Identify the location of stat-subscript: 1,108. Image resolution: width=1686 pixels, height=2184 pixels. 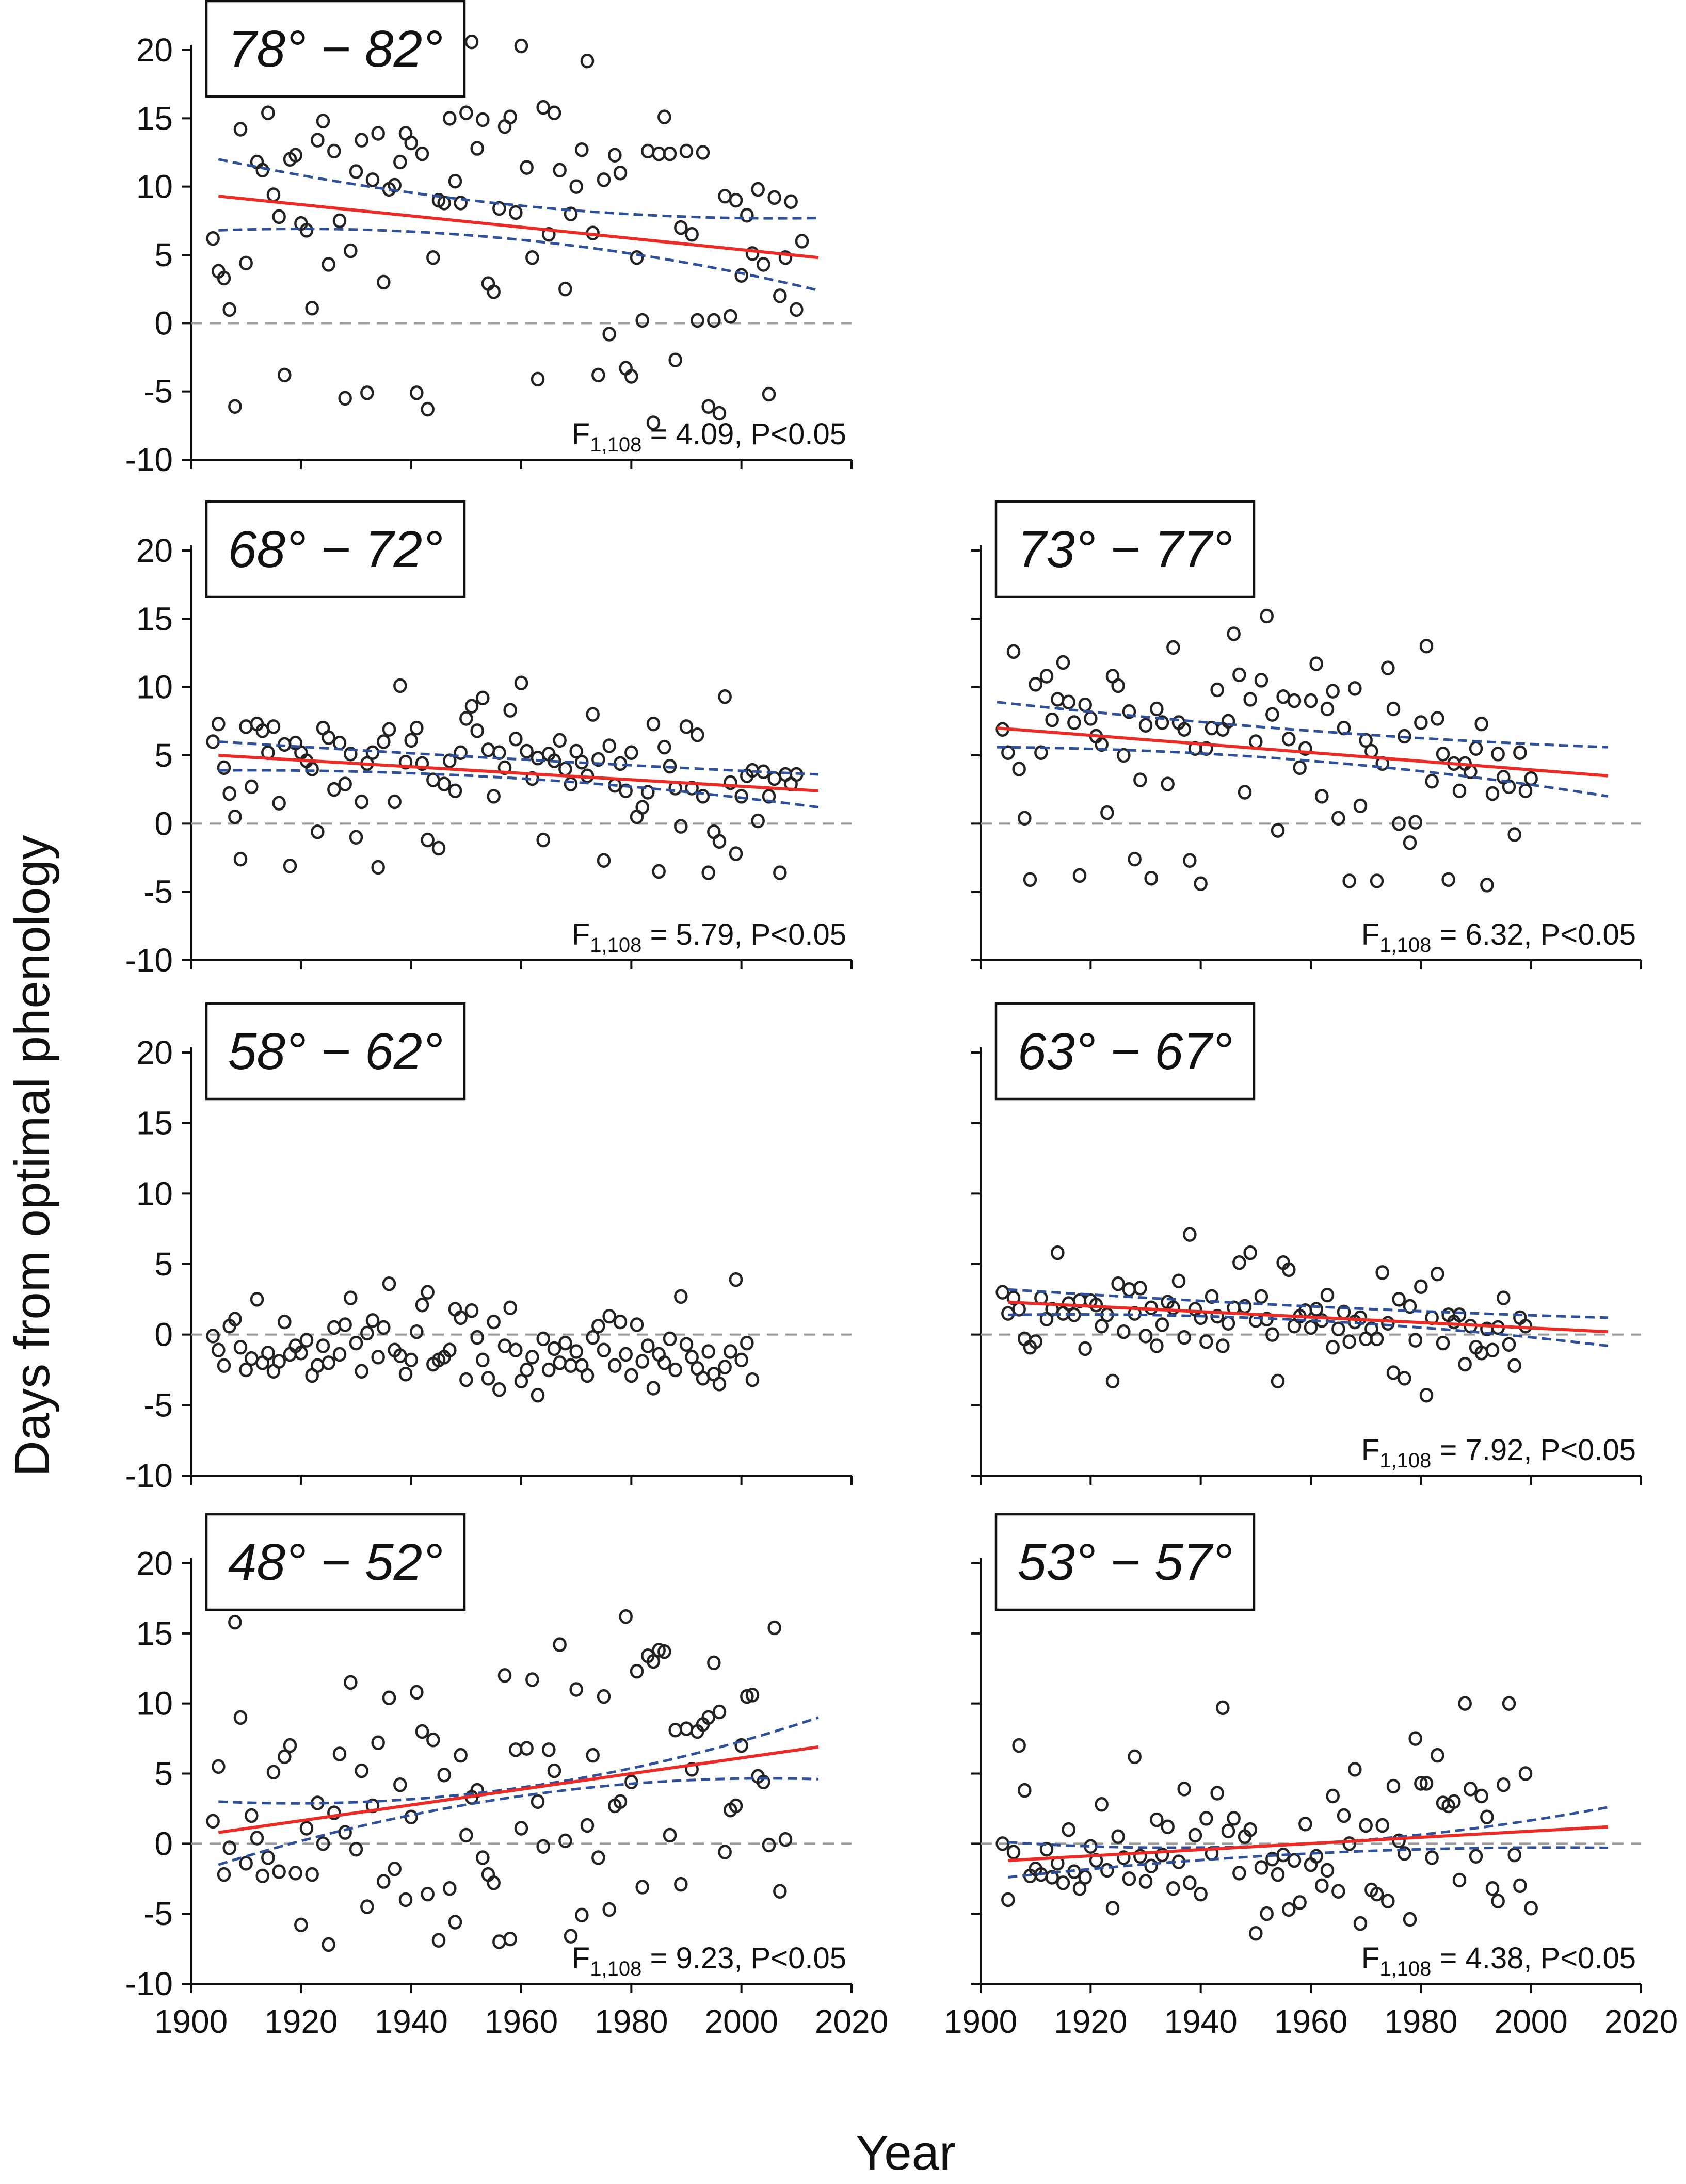
(616, 946).